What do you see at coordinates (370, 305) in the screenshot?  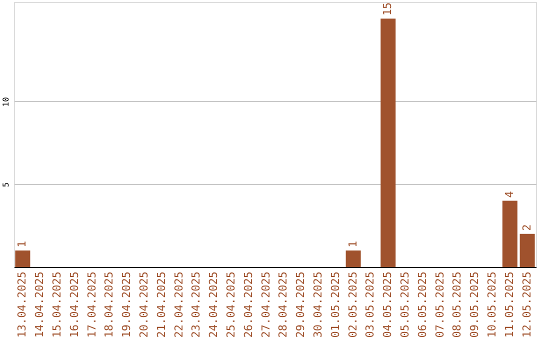 I see `x-tick-label: 03.05.2025` at bounding box center [370, 305].